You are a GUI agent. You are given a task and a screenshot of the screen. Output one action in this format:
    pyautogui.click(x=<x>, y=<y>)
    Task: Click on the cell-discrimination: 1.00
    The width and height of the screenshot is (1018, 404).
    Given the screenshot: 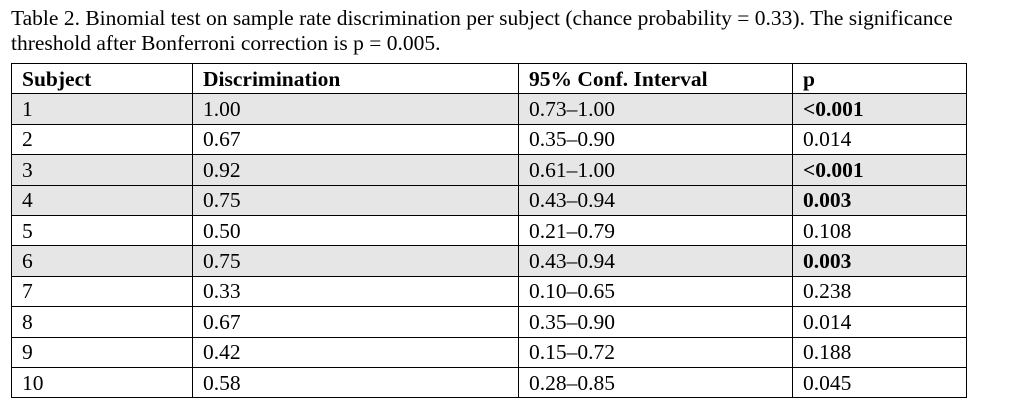 What is the action you would take?
    pyautogui.click(x=355, y=109)
    